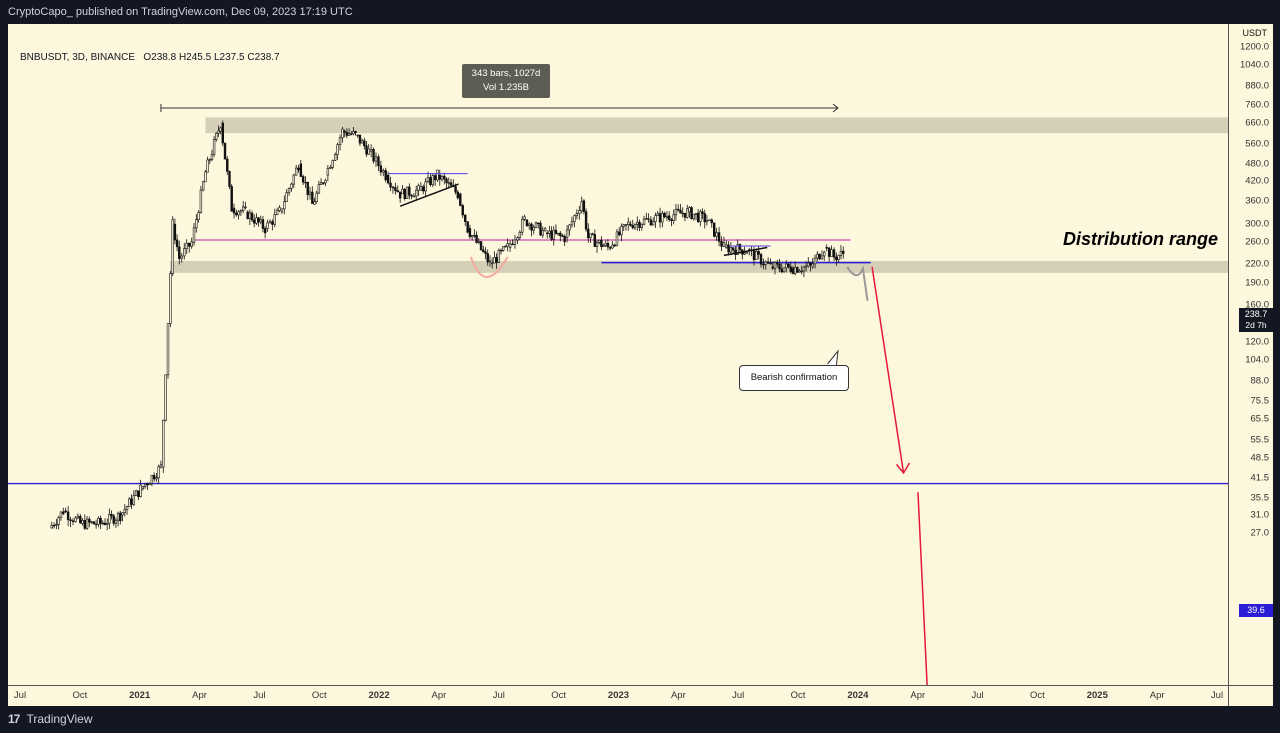  I want to click on triangle-trendline-2023, so click(745, 251).